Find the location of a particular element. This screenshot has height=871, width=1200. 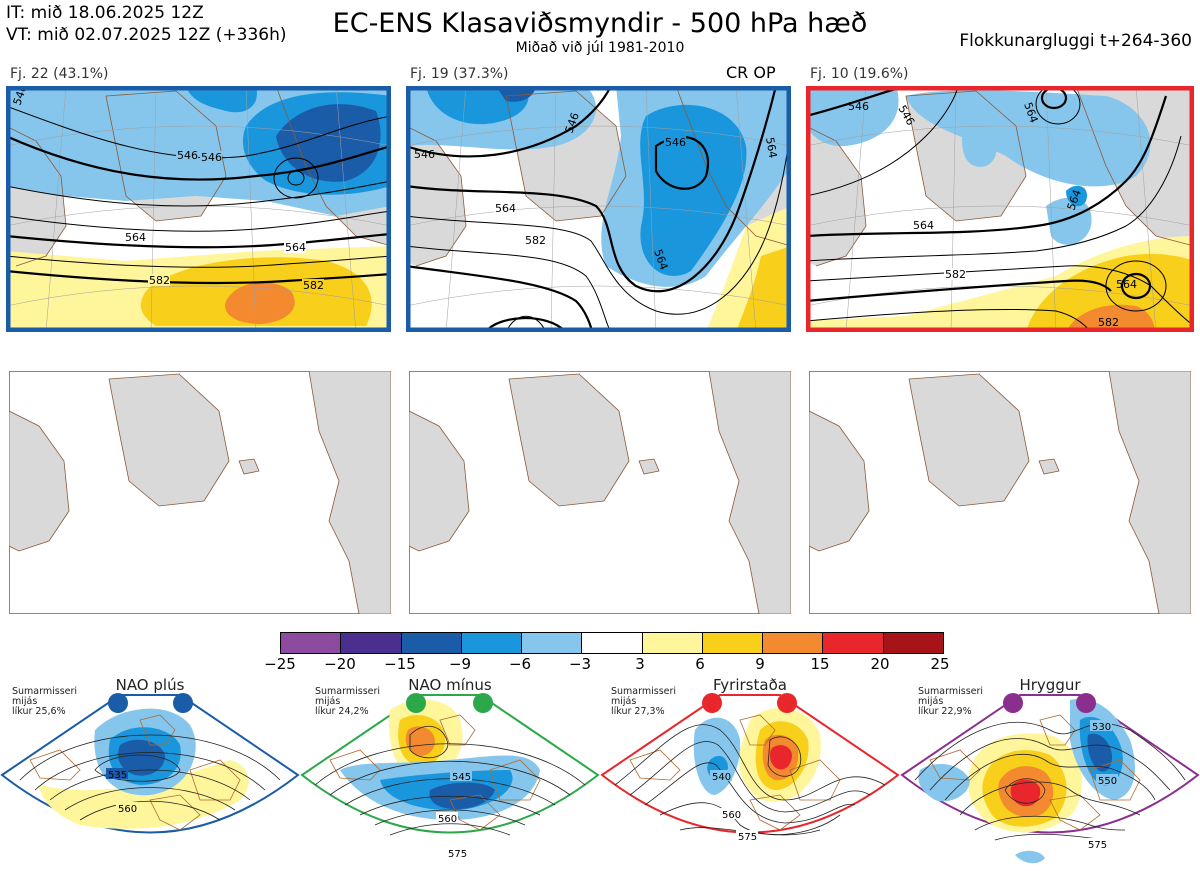

colorbar-tick: 9 is located at coordinates (760, 664).